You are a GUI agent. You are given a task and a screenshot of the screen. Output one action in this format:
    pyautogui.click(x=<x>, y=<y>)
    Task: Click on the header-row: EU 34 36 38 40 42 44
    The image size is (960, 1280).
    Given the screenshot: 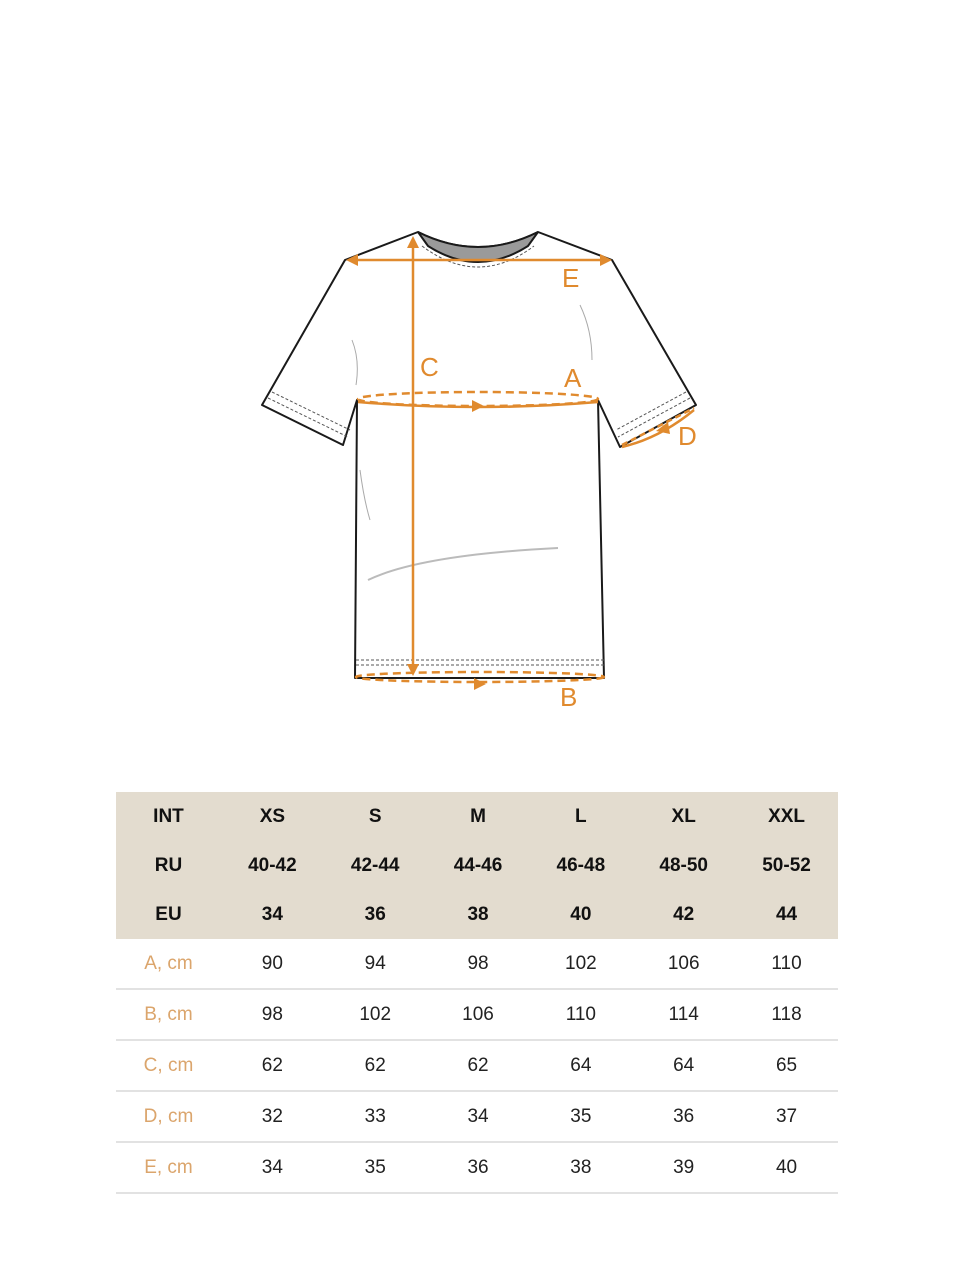 What is the action you would take?
    pyautogui.click(x=477, y=914)
    